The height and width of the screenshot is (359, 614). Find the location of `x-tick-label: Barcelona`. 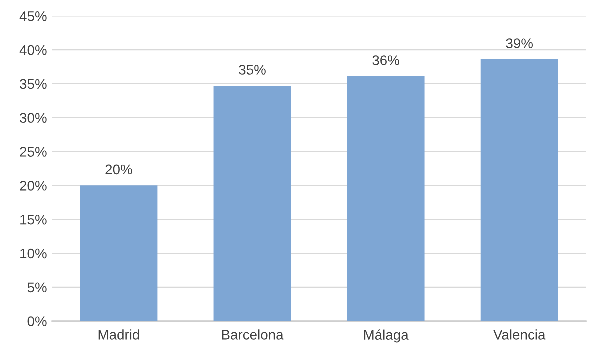

x-tick-label: Barcelona is located at coordinates (253, 335).